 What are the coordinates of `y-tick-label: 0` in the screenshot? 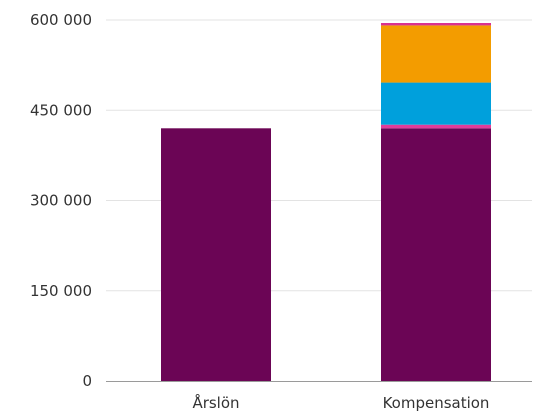 It's located at (87, 381).